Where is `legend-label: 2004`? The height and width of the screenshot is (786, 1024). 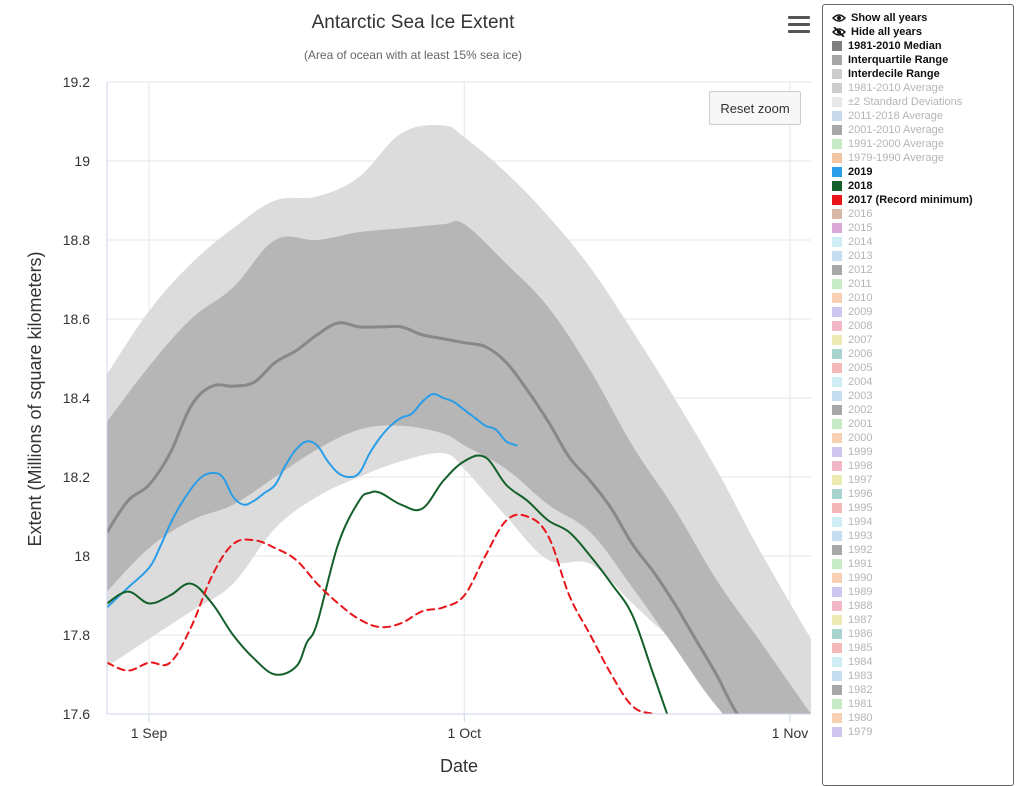 legend-label: 2004 is located at coordinates (860, 382).